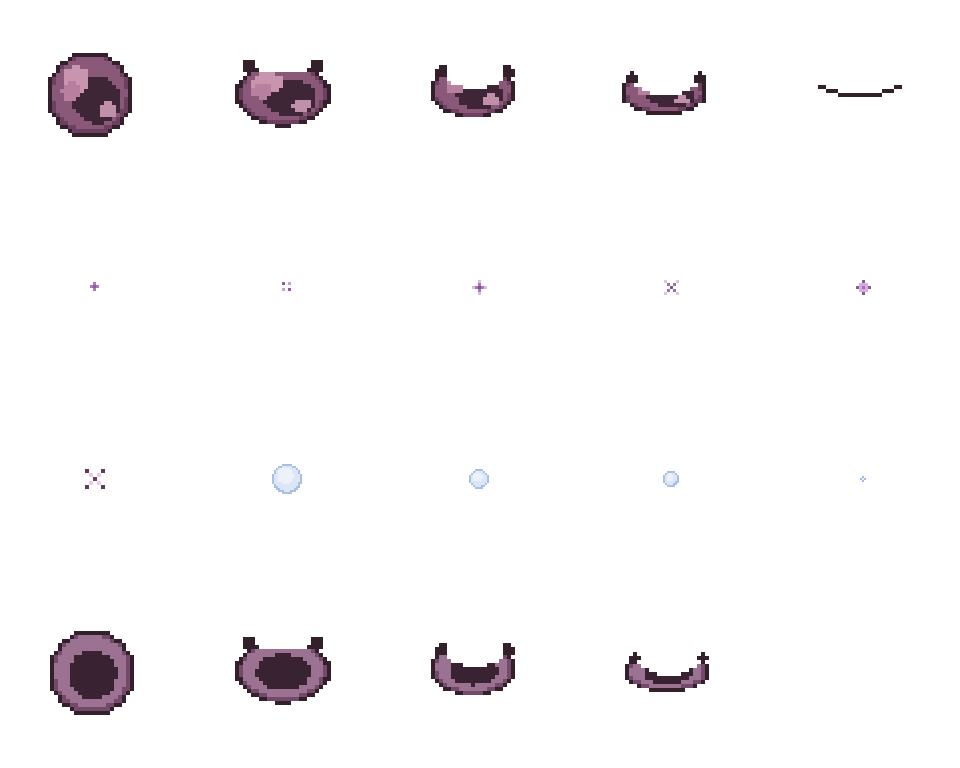 The image size is (960, 768). Describe the element at coordinates (863, 287) in the screenshot. I see `sparkle-star-burst` at that location.